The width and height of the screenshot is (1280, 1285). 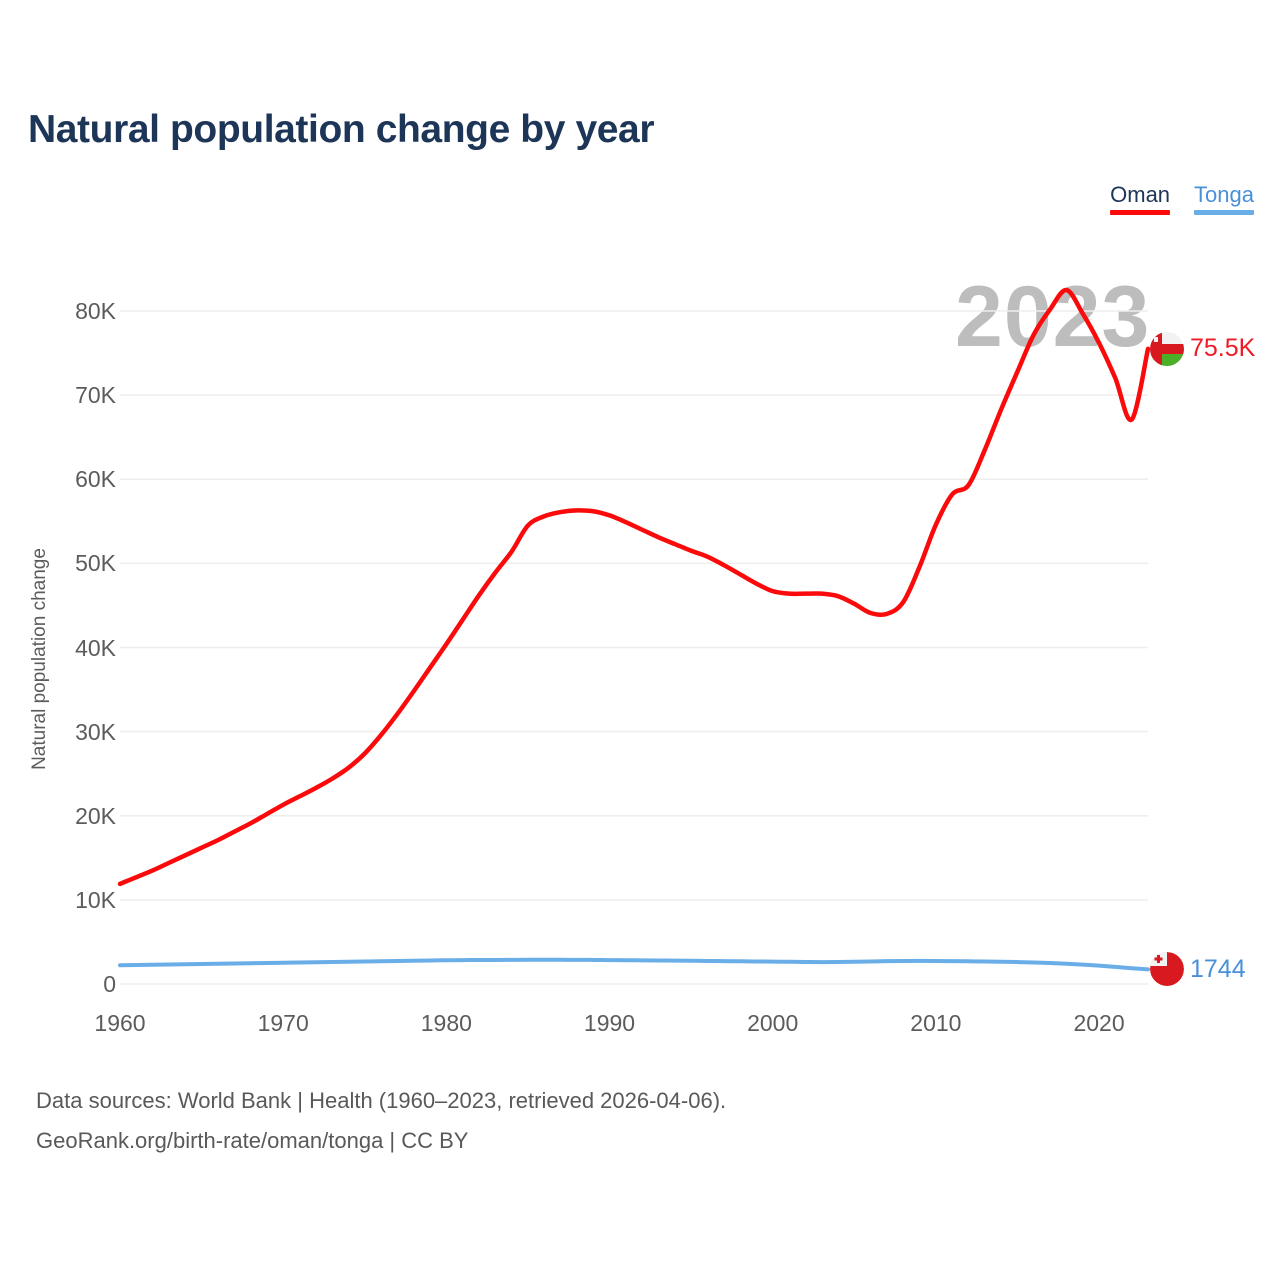 I want to click on x-axis-tick-label: 1960, so click(x=120, y=1023).